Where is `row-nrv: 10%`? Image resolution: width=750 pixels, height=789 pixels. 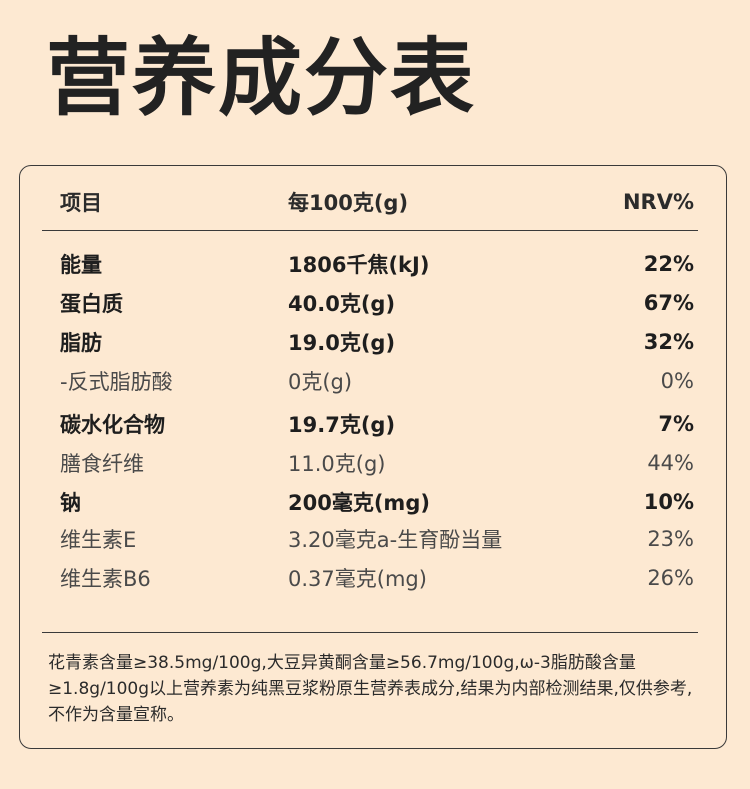
row-nrv: 10% is located at coordinates (668, 502).